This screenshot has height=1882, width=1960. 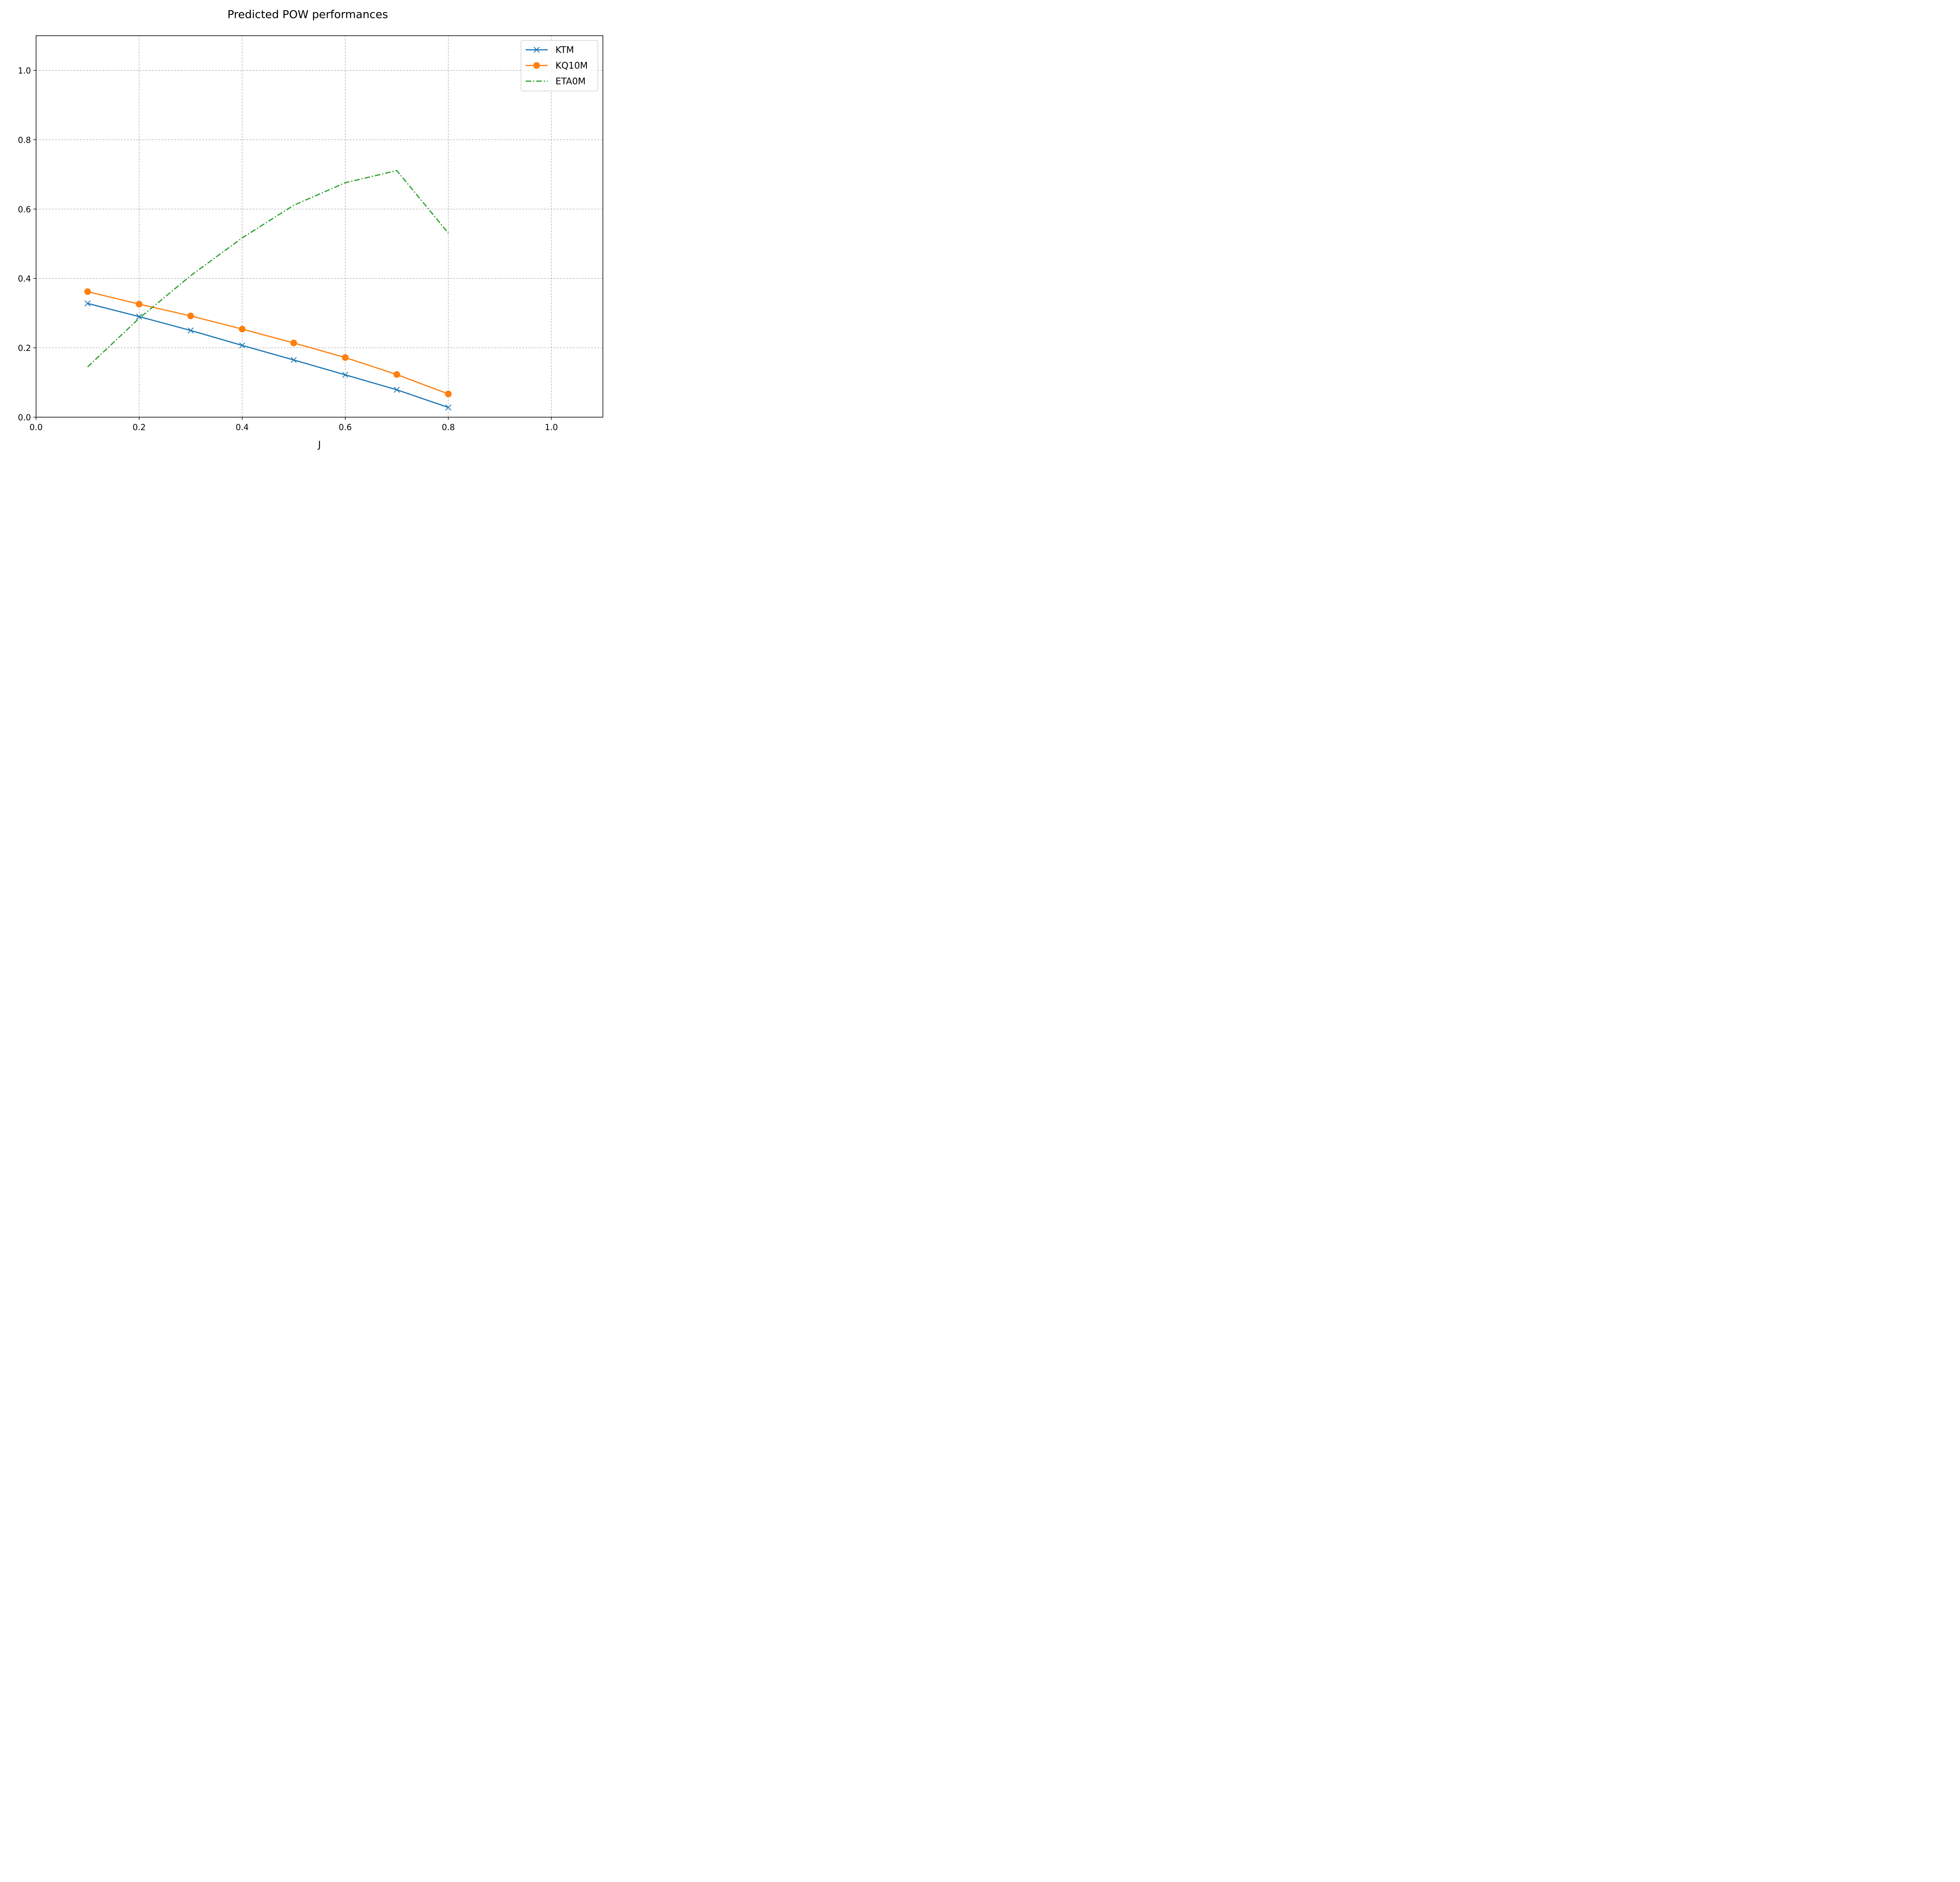 I want to click on series-ktm, so click(x=268, y=355).